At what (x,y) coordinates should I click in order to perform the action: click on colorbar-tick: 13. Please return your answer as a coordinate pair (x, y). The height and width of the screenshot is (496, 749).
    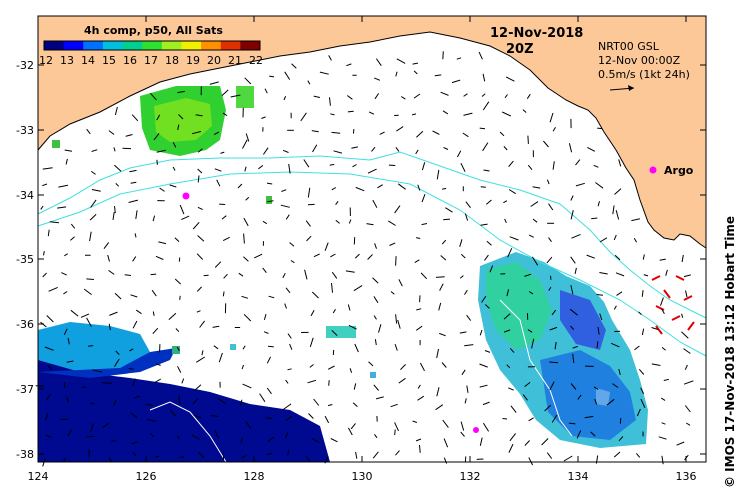
    Looking at the image, I should click on (67, 60).